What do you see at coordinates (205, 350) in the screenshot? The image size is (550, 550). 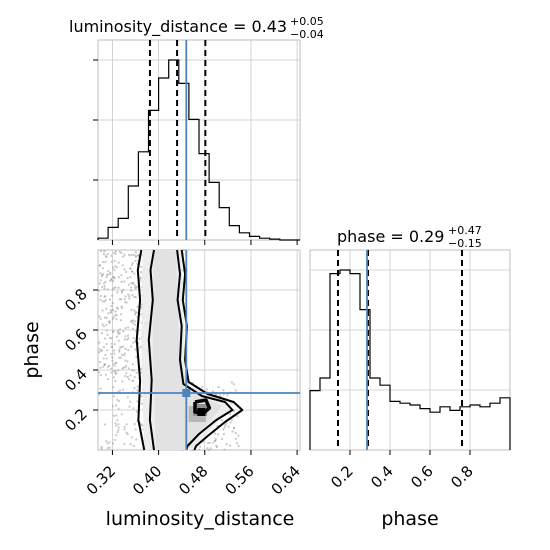 I see `contour-line` at bounding box center [205, 350].